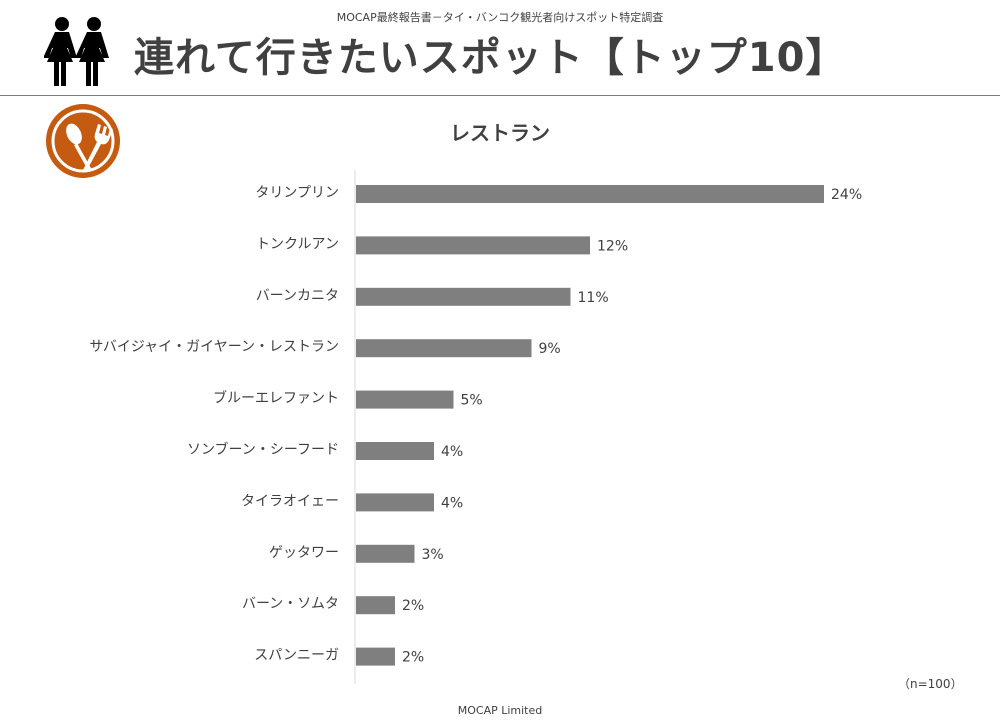 This screenshot has width=1000, height=720. What do you see at coordinates (296, 656) in the screenshot?
I see `category-label: スパンニーガ` at bounding box center [296, 656].